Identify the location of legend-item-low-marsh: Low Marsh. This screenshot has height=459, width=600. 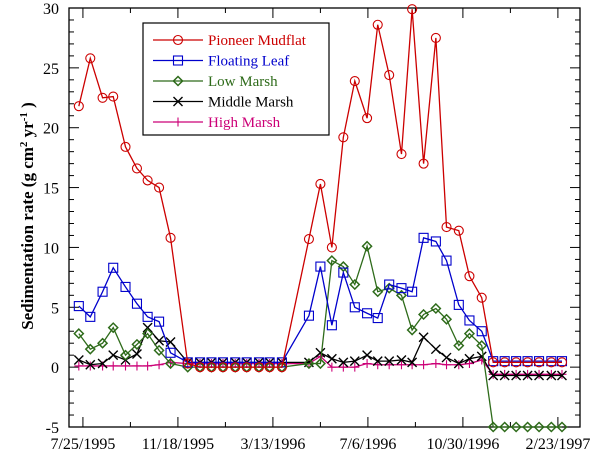
(215, 82).